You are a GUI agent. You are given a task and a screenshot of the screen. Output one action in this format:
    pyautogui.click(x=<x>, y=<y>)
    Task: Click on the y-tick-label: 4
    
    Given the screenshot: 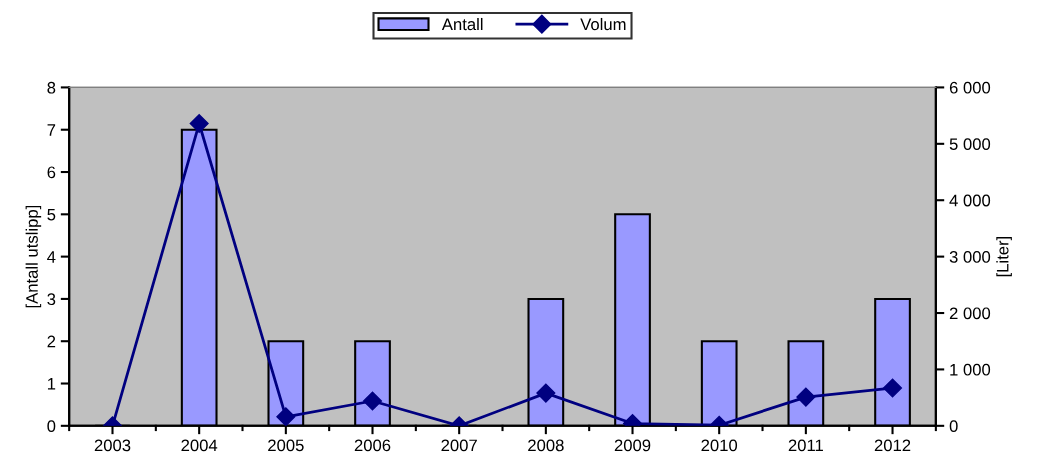 What is the action you would take?
    pyautogui.click(x=51, y=257)
    